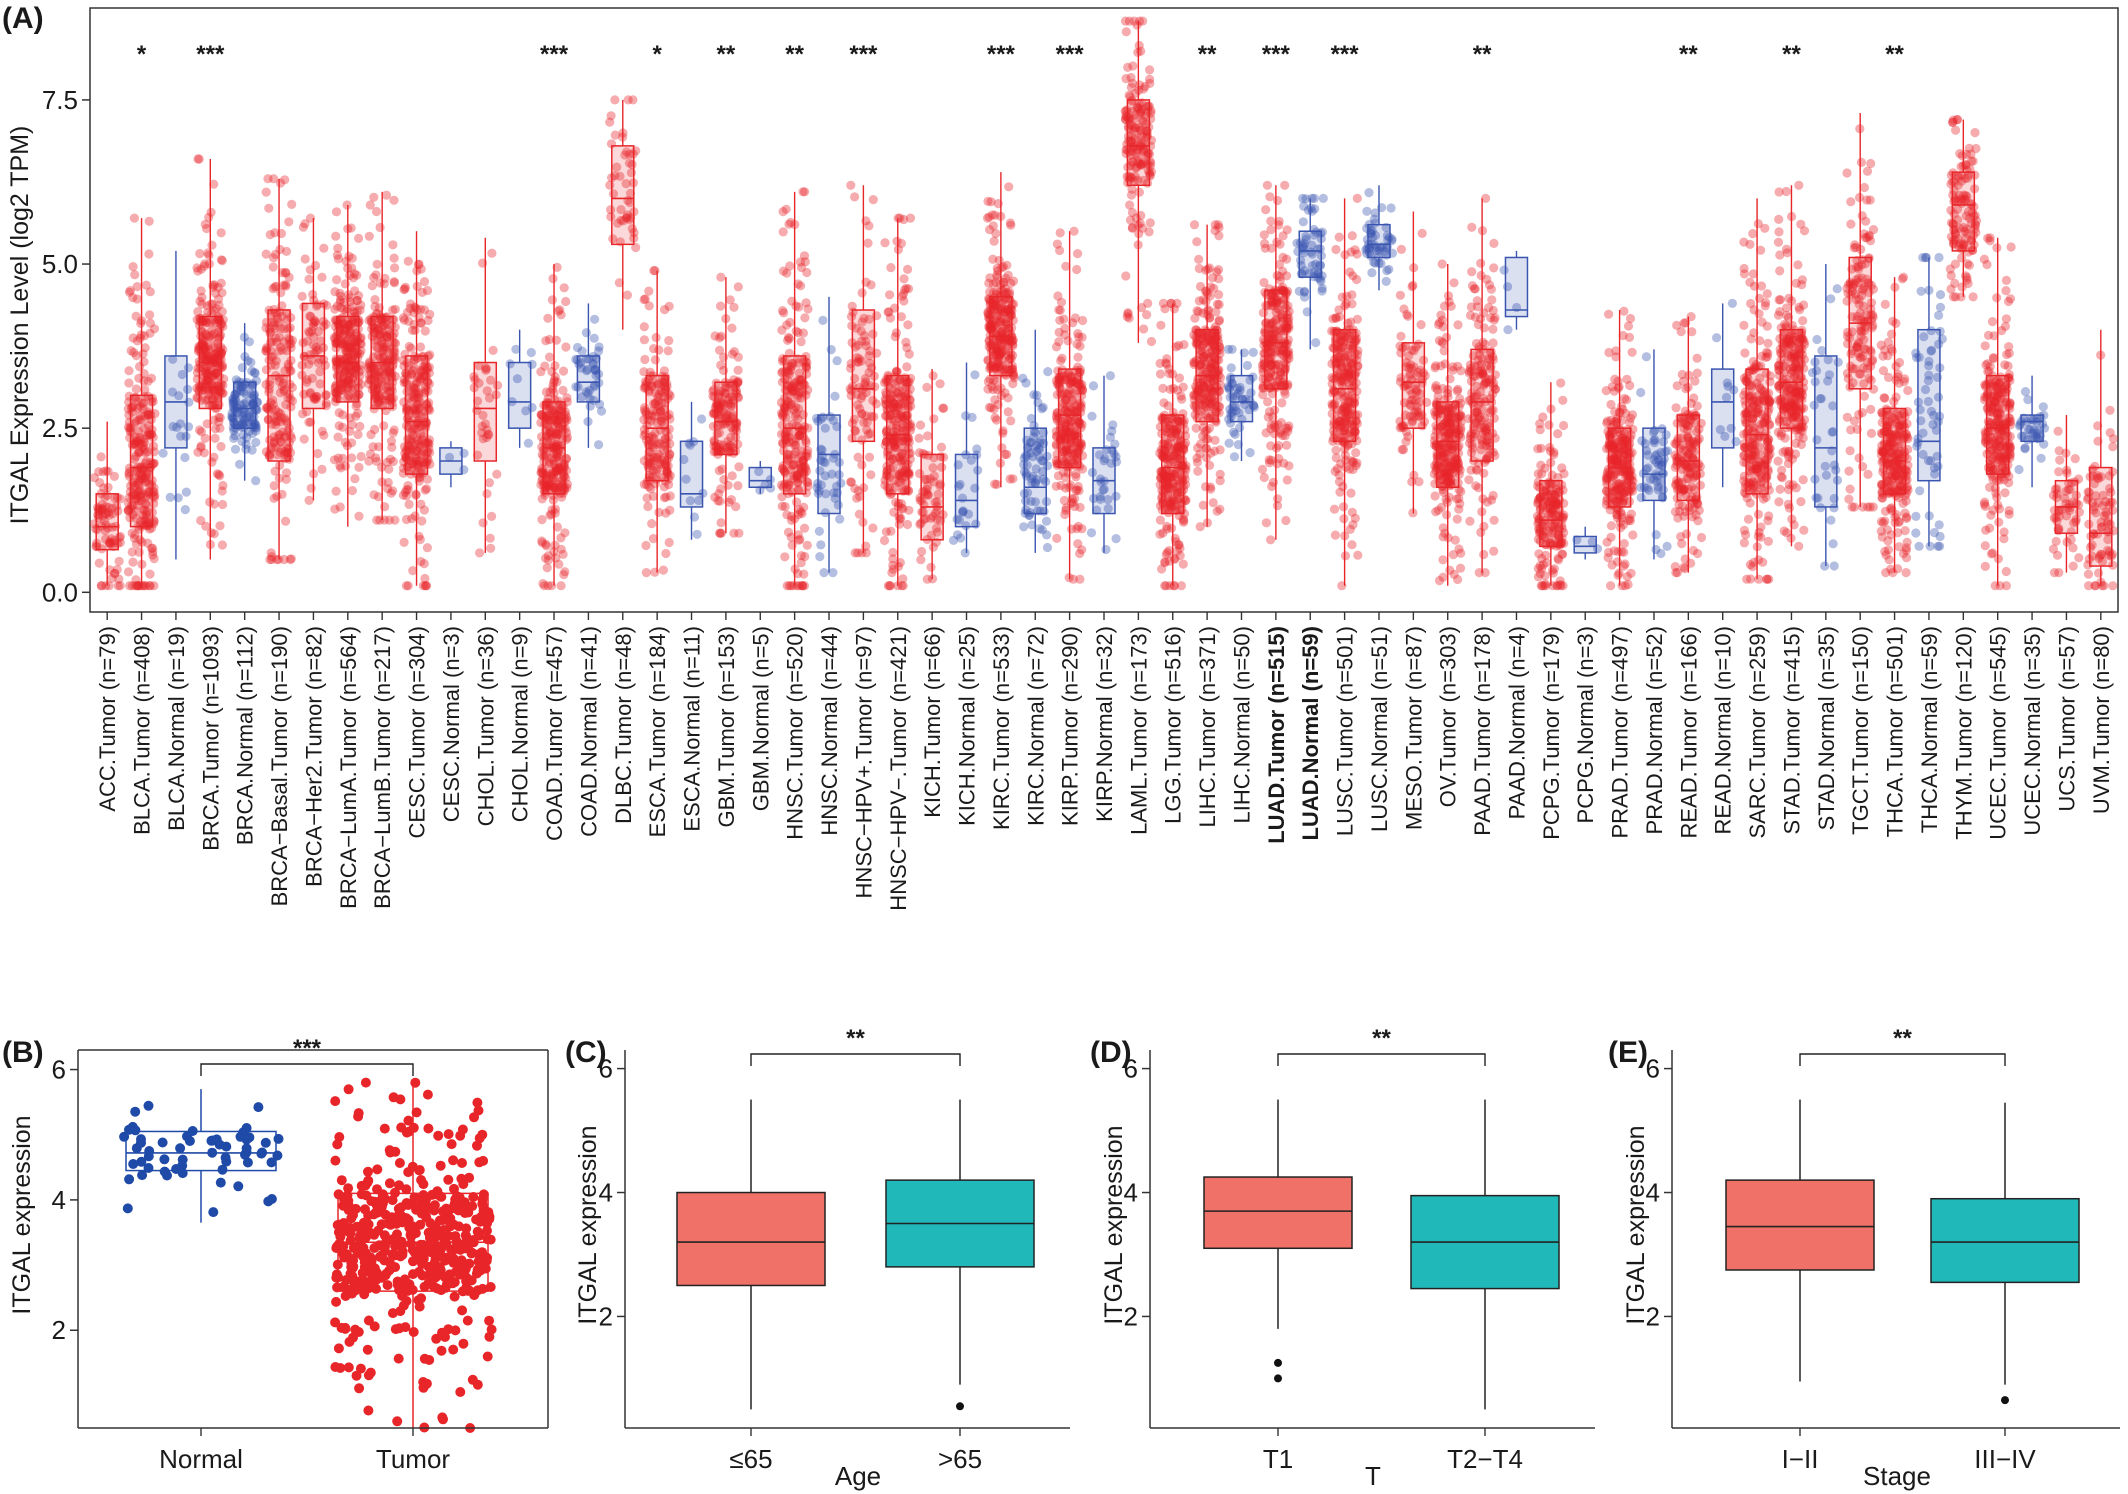 The image size is (2128, 1494). What do you see at coordinates (1111, 1052) in the screenshot?
I see `panel-letter-d: (D)` at bounding box center [1111, 1052].